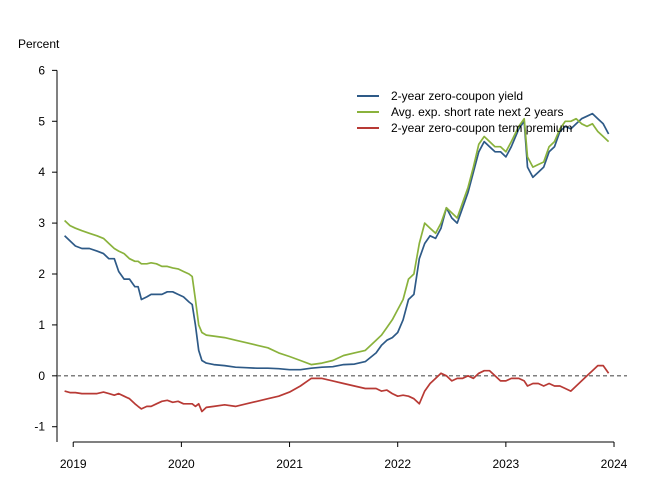 Image resolution: width=670 pixels, height=500 pixels. What do you see at coordinates (481, 128) in the screenshot?
I see `legend-label-3: 2-year zero-coupon term premium` at bounding box center [481, 128].